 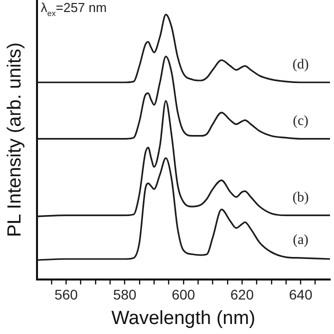 What do you see at coordinates (125, 294) in the screenshot?
I see `x-tick-label: 580` at bounding box center [125, 294].